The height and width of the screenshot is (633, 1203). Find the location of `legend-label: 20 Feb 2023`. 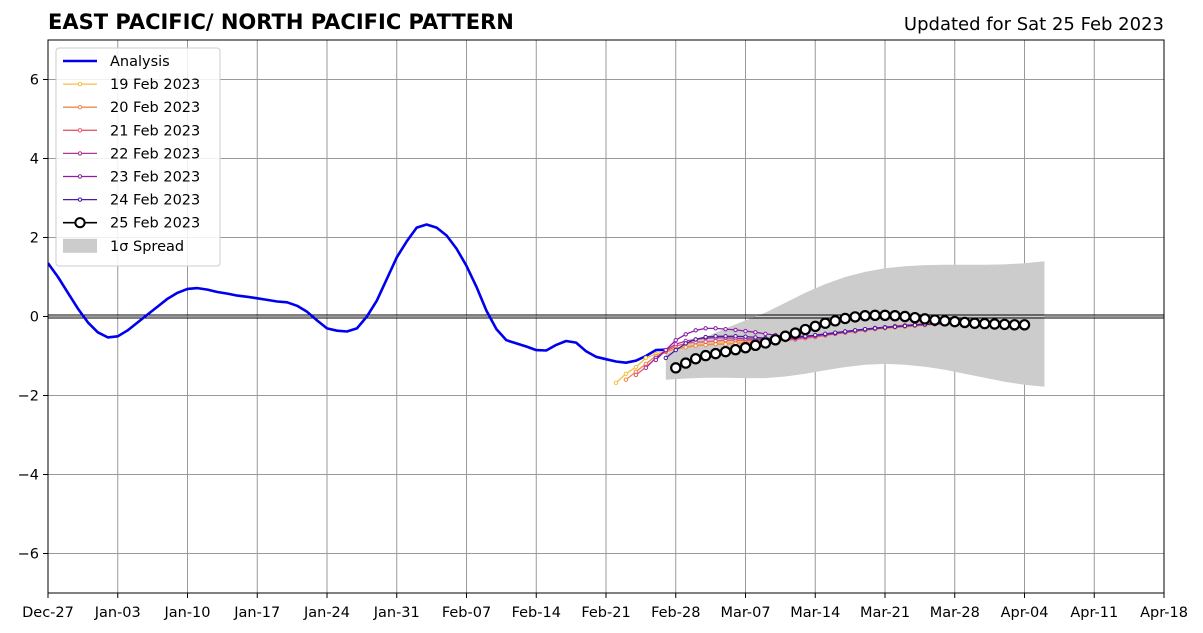

legend-label: 20 Feb 2023 is located at coordinates (155, 108).